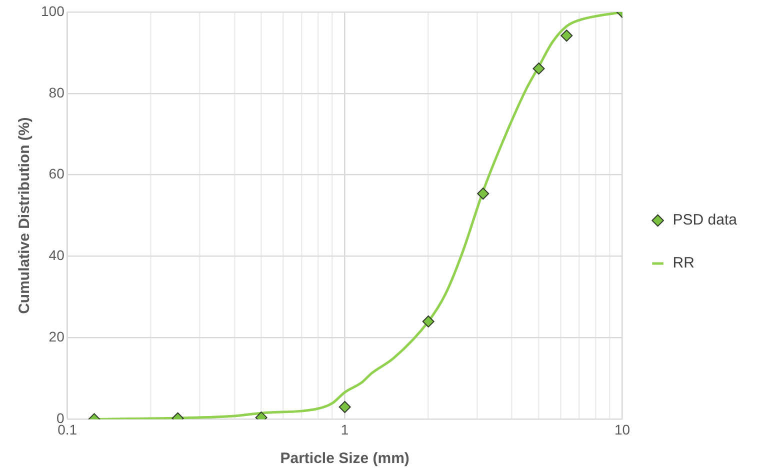 The height and width of the screenshot is (476, 757). I want to click on y-tick-label: 80, so click(56, 92).